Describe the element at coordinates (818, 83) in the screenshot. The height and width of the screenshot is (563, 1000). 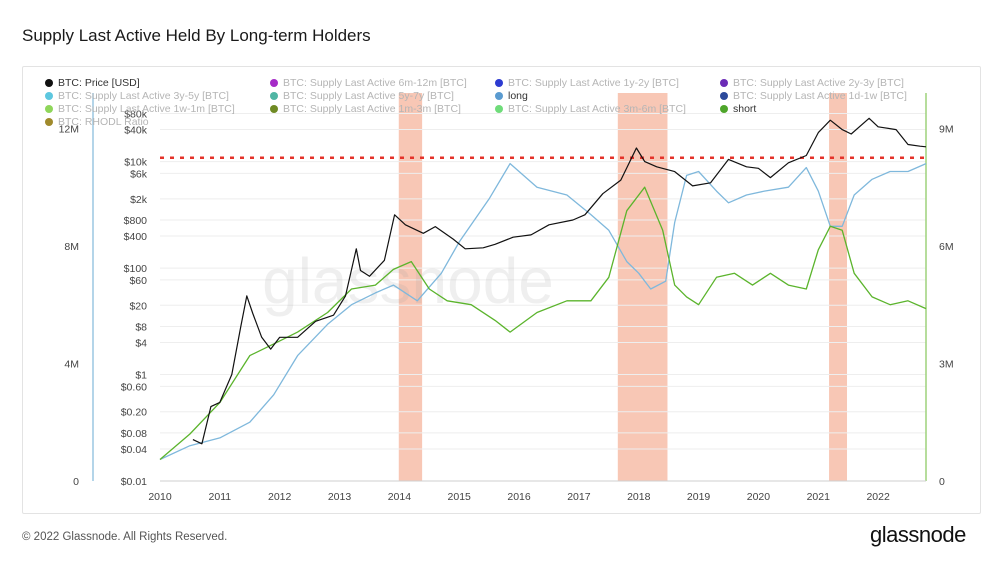
I see `legend-label: BTC: Supply Last Active 2y-3y [BTC]` at that location.